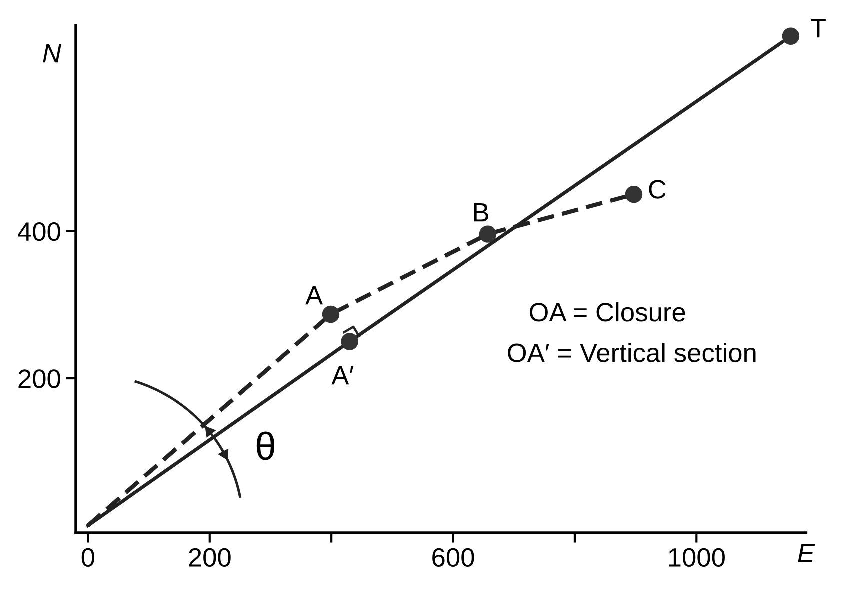  What do you see at coordinates (481, 213) in the screenshot?
I see `annotation: B` at bounding box center [481, 213].